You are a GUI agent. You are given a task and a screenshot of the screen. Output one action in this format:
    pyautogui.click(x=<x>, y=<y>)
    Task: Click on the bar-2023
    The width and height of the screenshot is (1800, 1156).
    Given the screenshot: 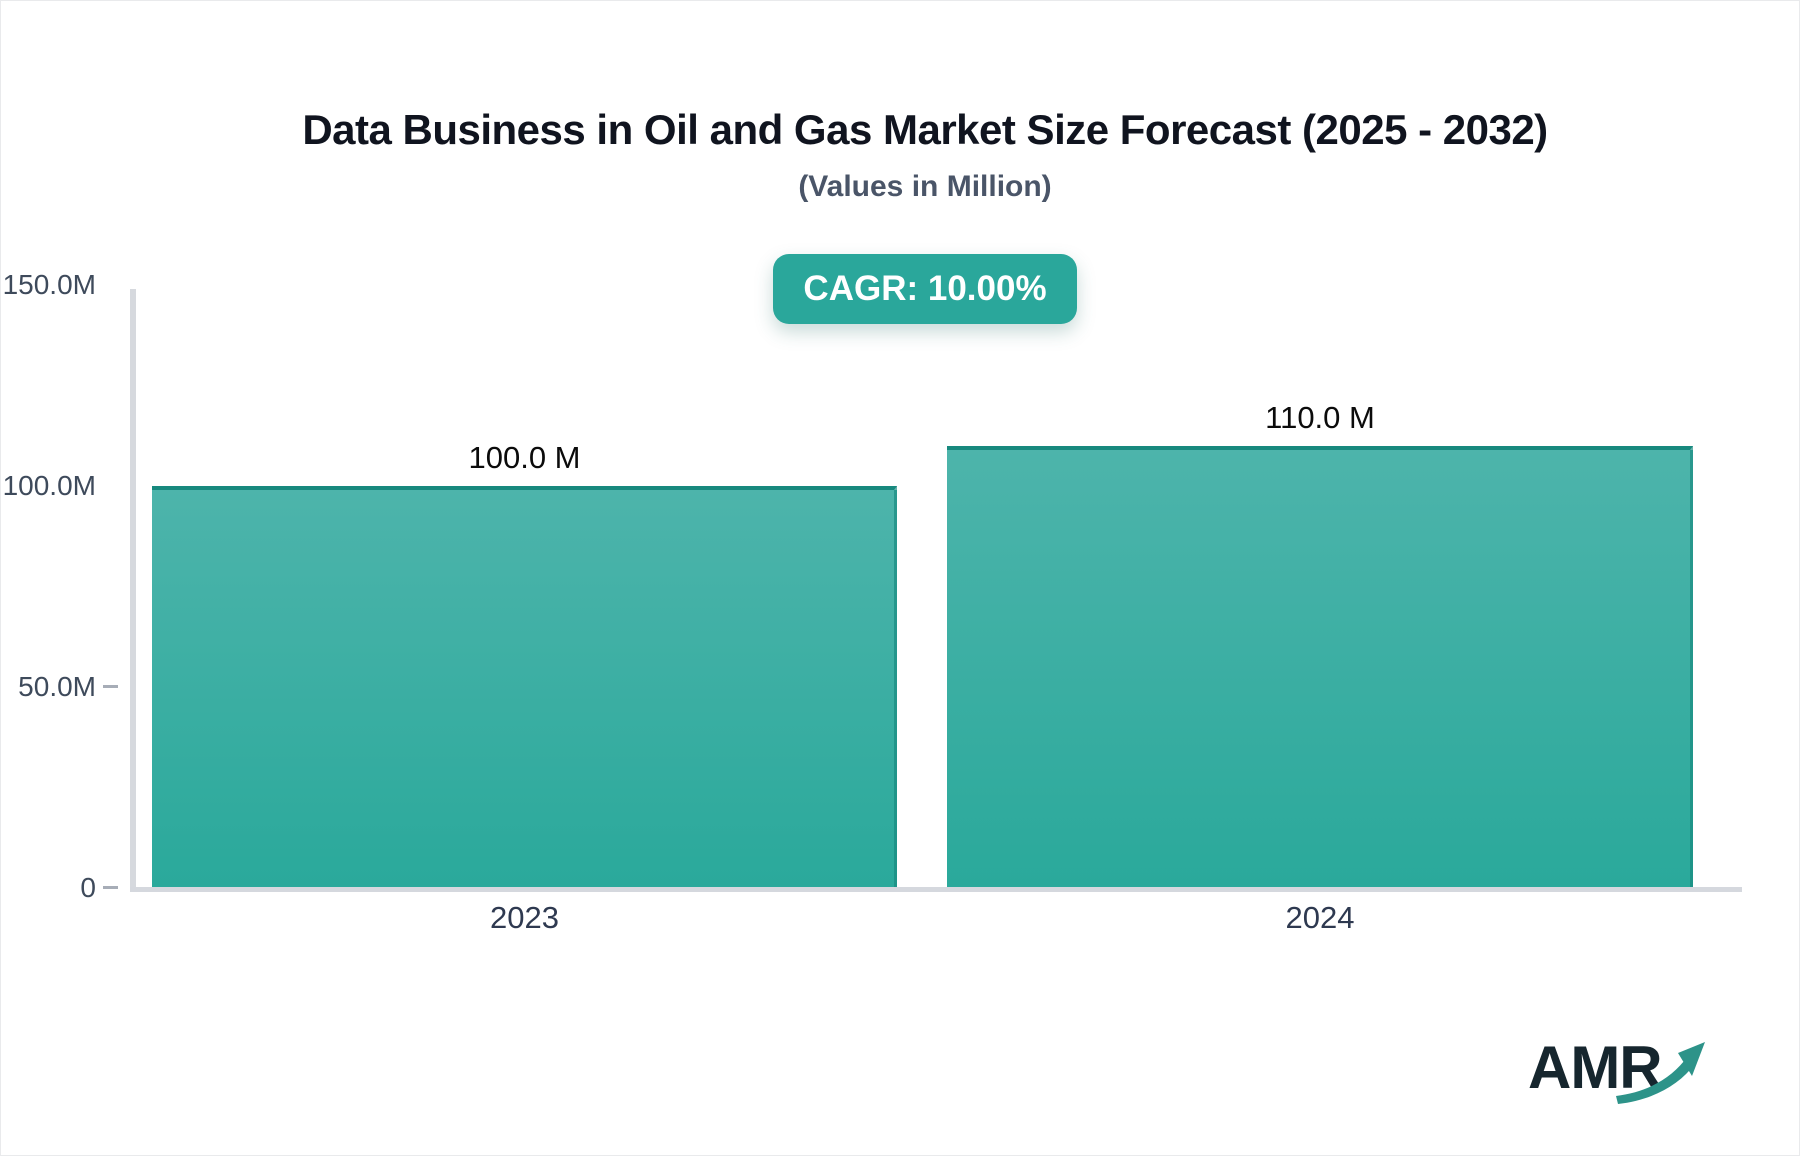 What is the action you would take?
    pyautogui.click(x=524, y=686)
    